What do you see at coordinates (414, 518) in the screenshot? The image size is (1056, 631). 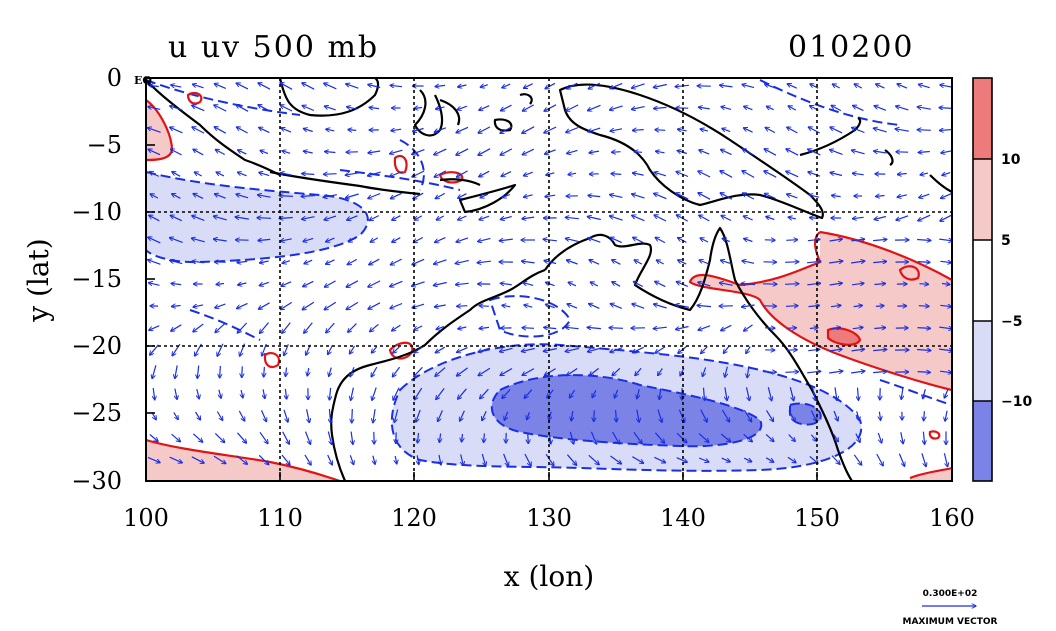 I see `x-tick-label: 120` at bounding box center [414, 518].